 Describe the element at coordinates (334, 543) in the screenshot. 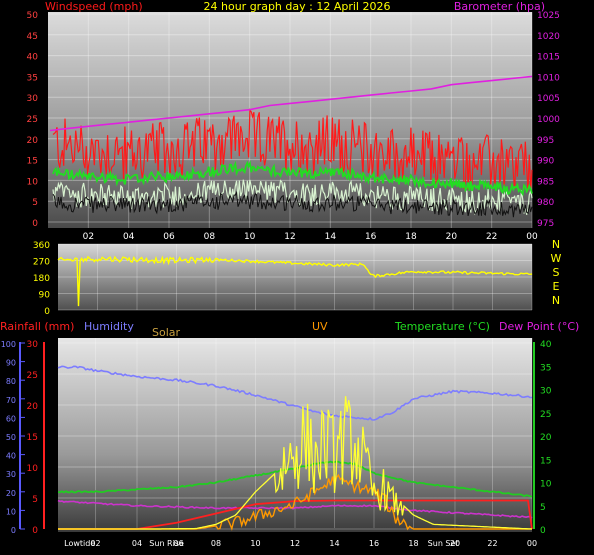

I see `climate-time-tick-label: 14` at that location.